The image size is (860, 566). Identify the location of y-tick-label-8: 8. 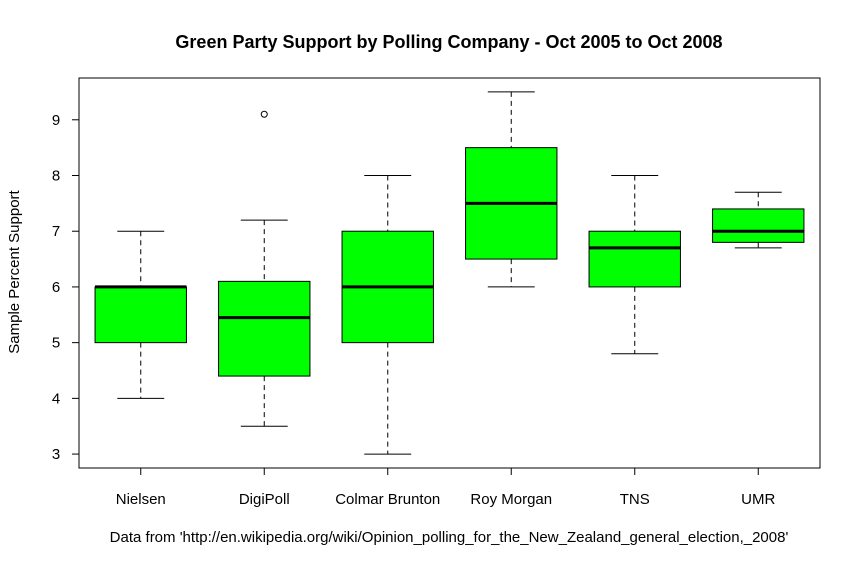
(56, 176).